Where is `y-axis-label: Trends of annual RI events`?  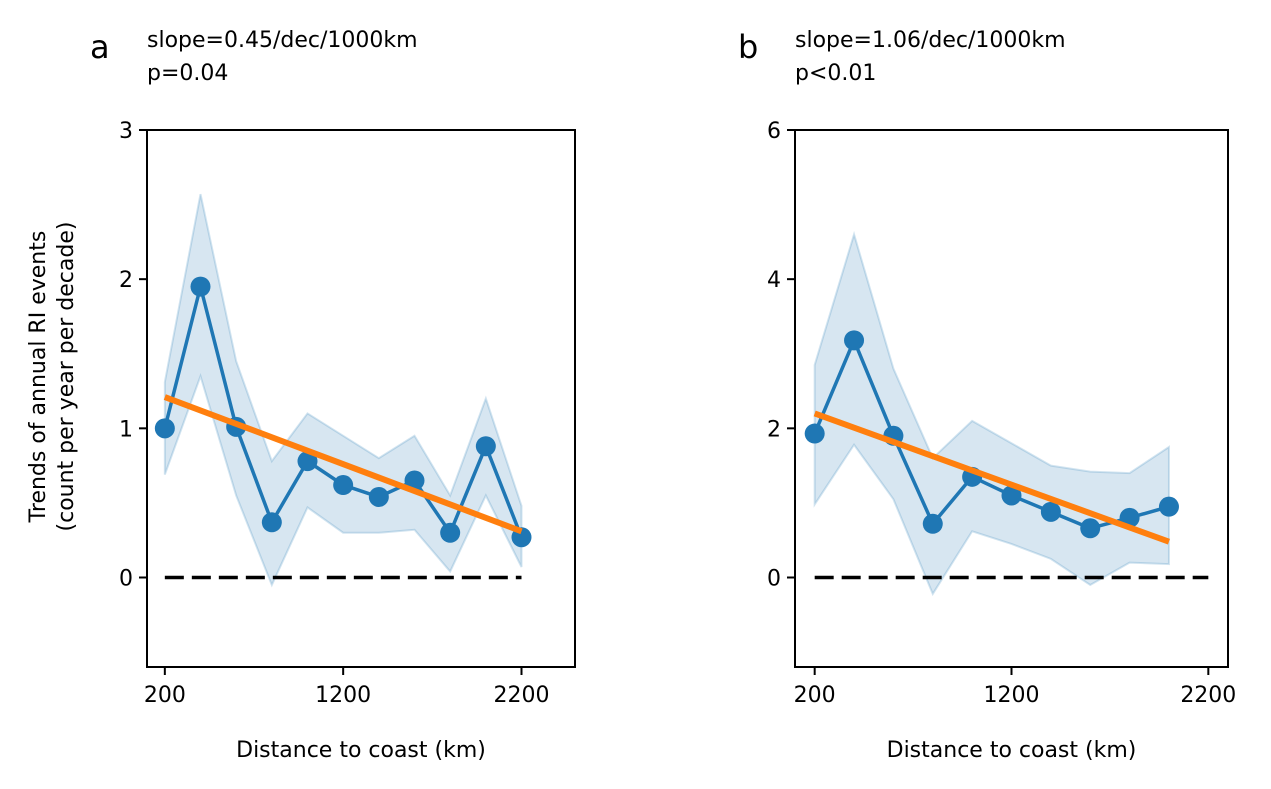
y-axis-label: Trends of annual RI events is located at coordinates (38, 377).